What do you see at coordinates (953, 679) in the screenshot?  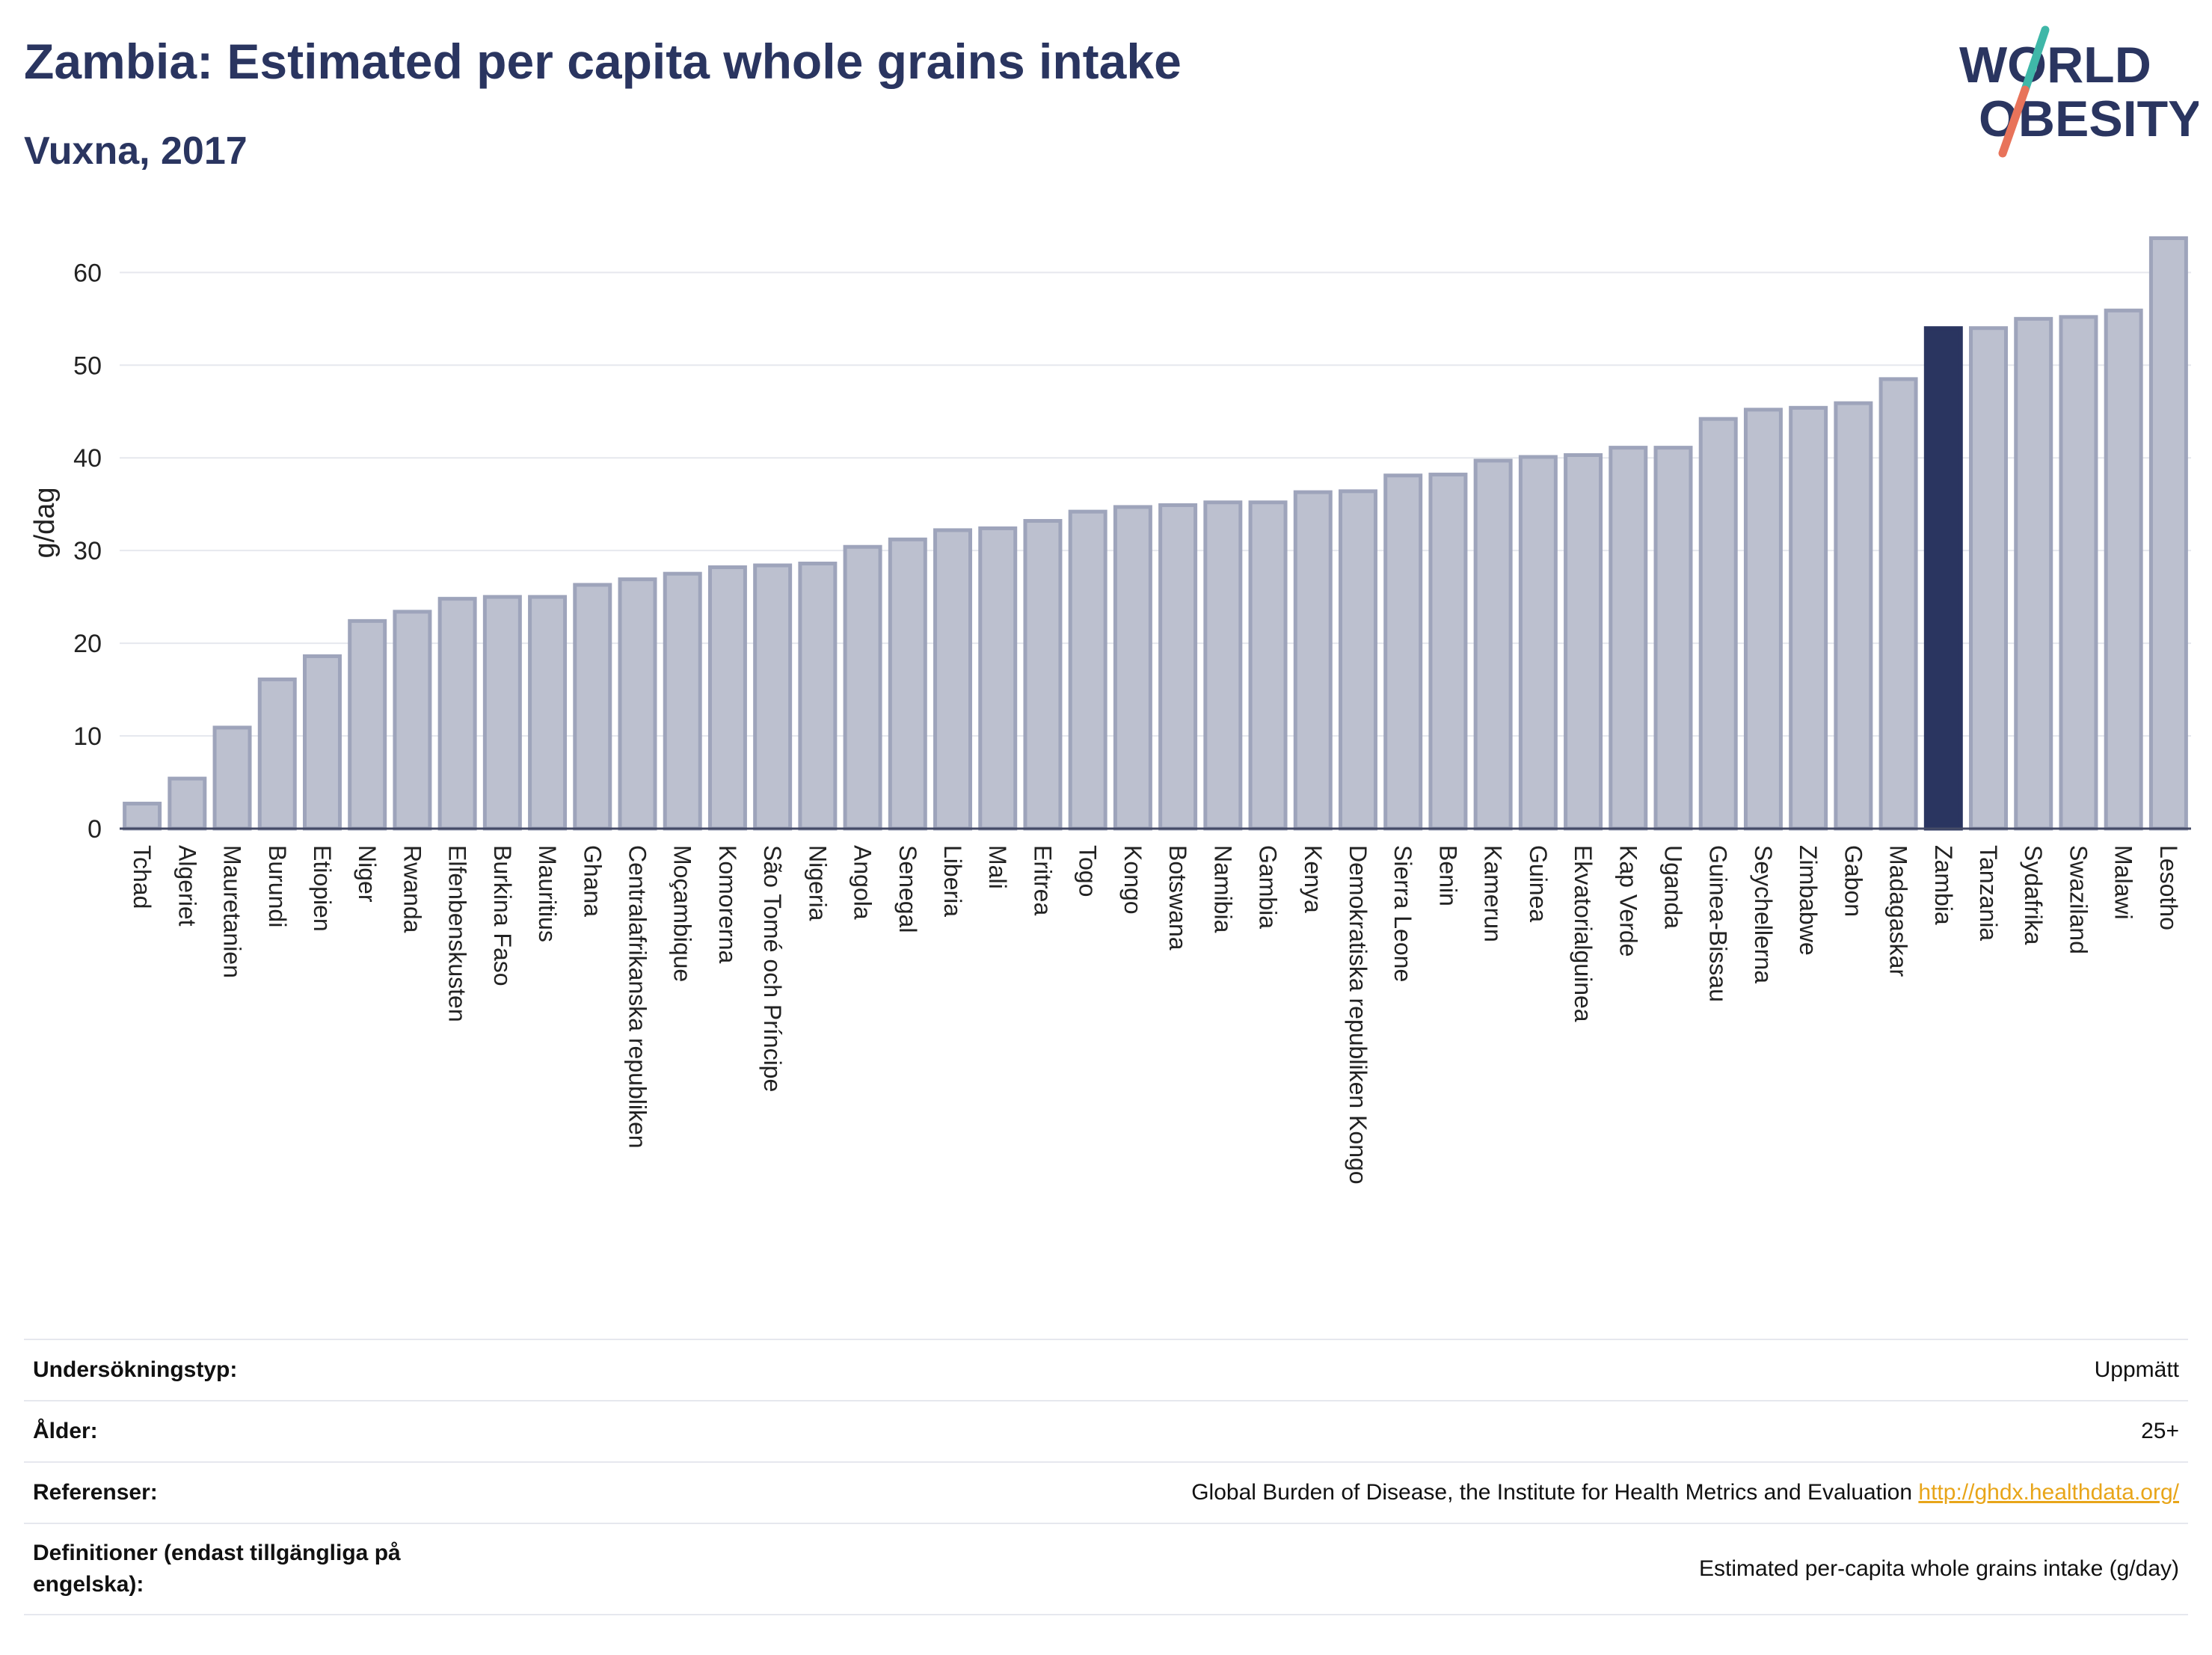 I see `bar-liberia` at bounding box center [953, 679].